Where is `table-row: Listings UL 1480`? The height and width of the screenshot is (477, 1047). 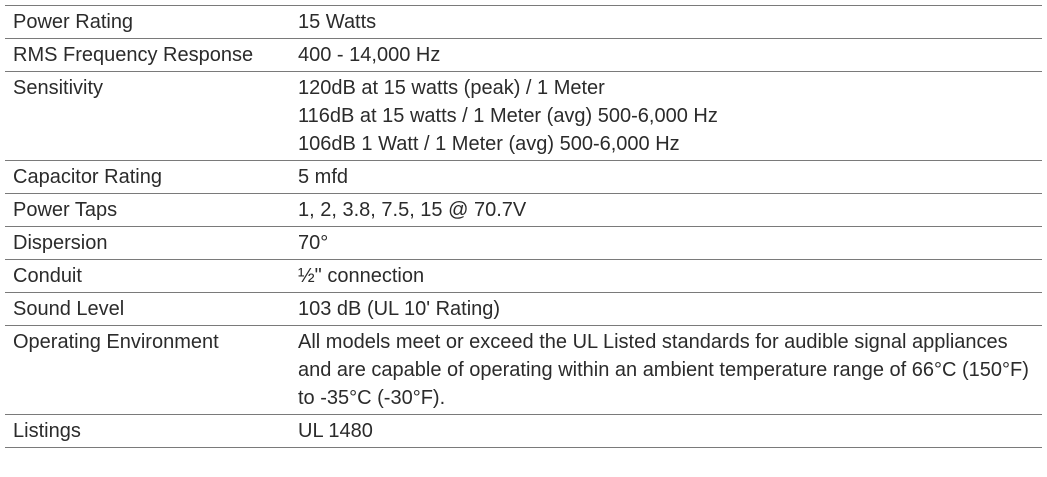 table-row: Listings UL 1480 is located at coordinates (523, 431).